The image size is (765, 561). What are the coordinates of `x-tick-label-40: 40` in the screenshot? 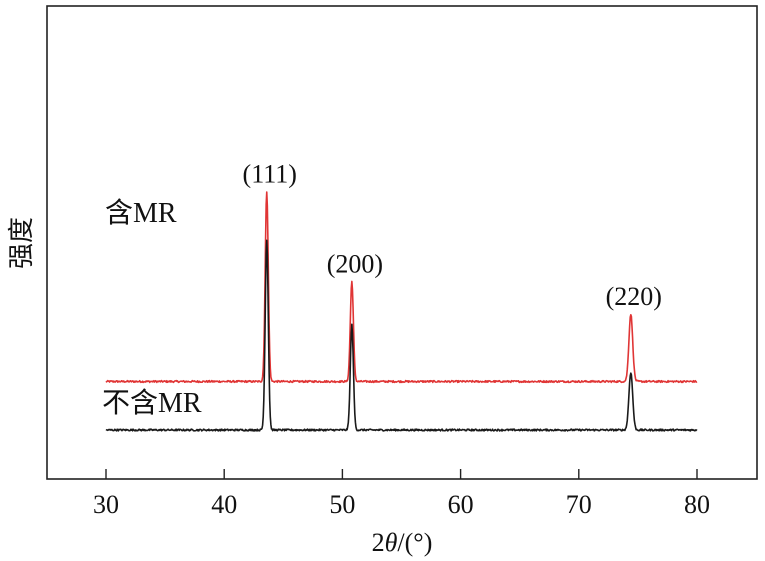 It's located at (224, 504).